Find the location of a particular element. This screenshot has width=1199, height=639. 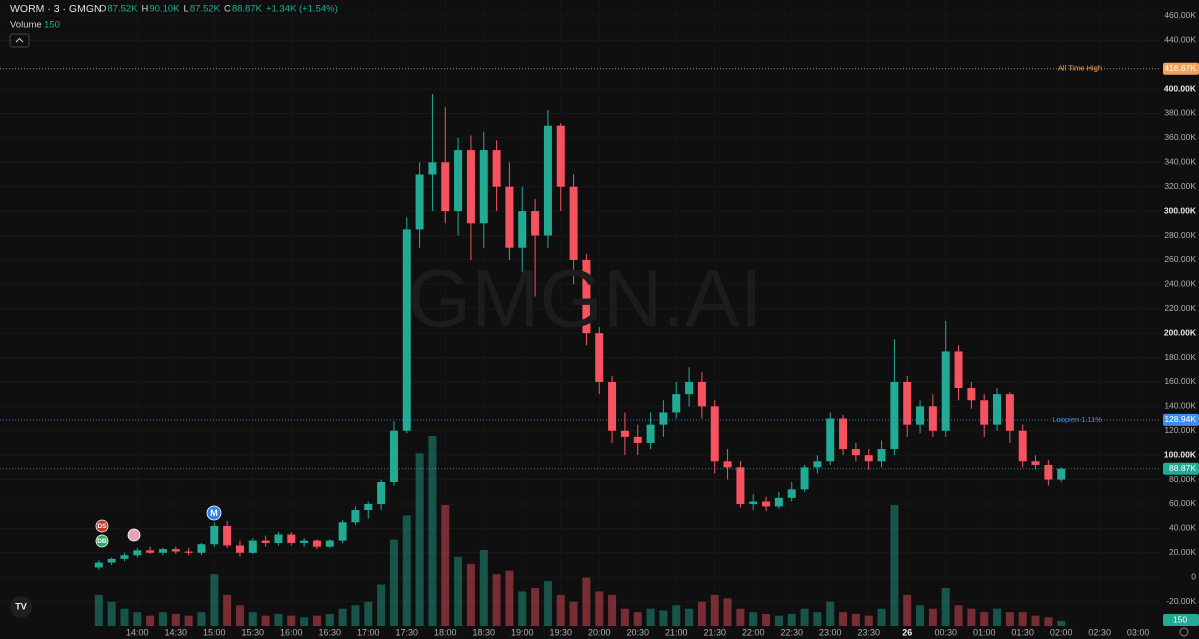

y-tick-label: 240.00K is located at coordinates (1180, 284).